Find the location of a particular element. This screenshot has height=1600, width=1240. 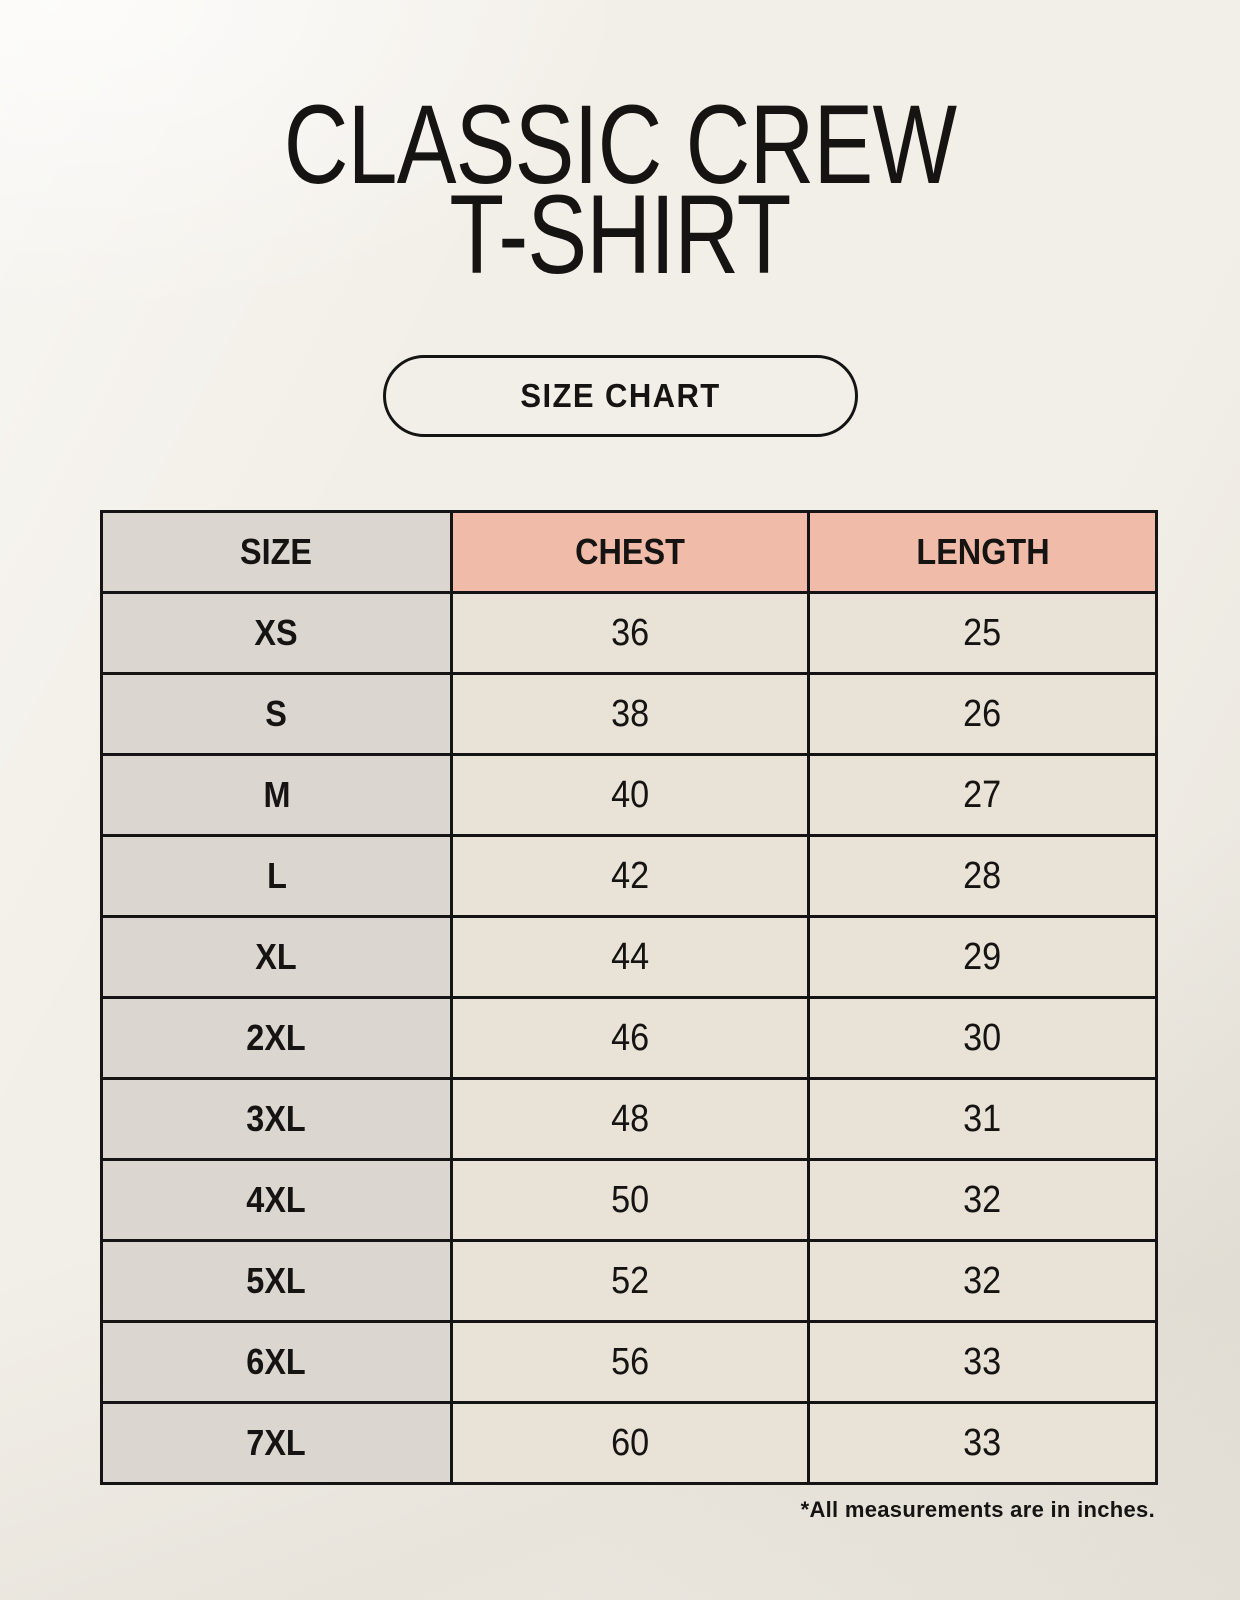

size-label: XS is located at coordinates (276, 632).